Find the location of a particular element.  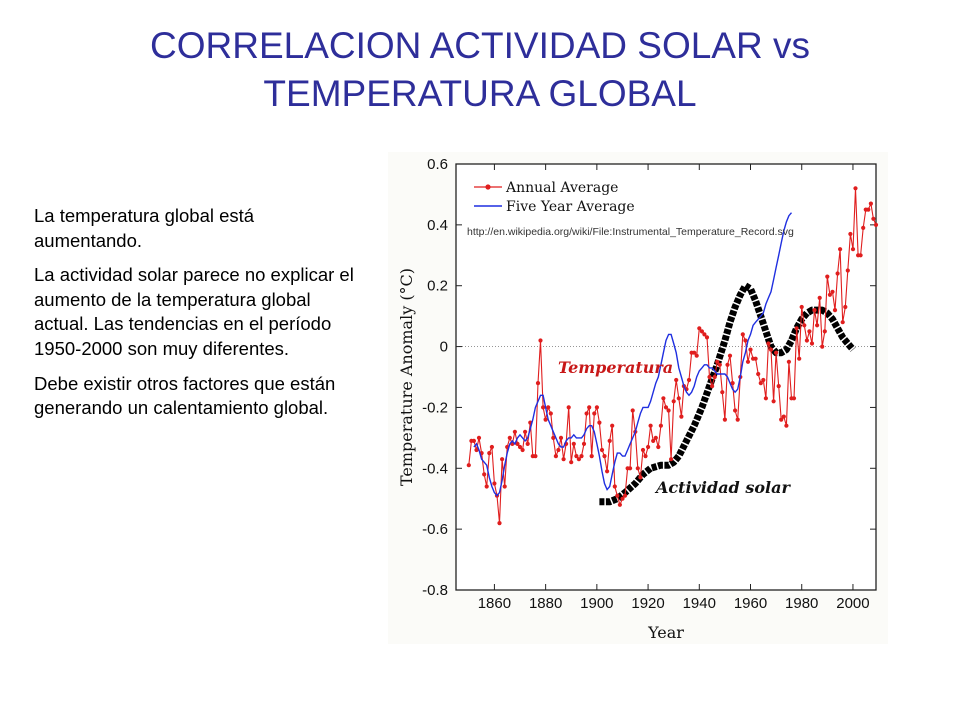

y-tick-label: -0.2 is located at coordinates (435, 407).